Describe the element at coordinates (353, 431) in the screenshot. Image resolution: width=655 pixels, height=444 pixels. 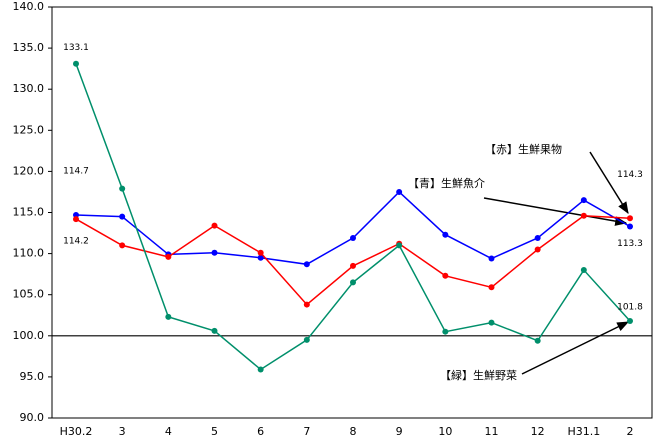
I see `x-tick-label: 8` at that location.